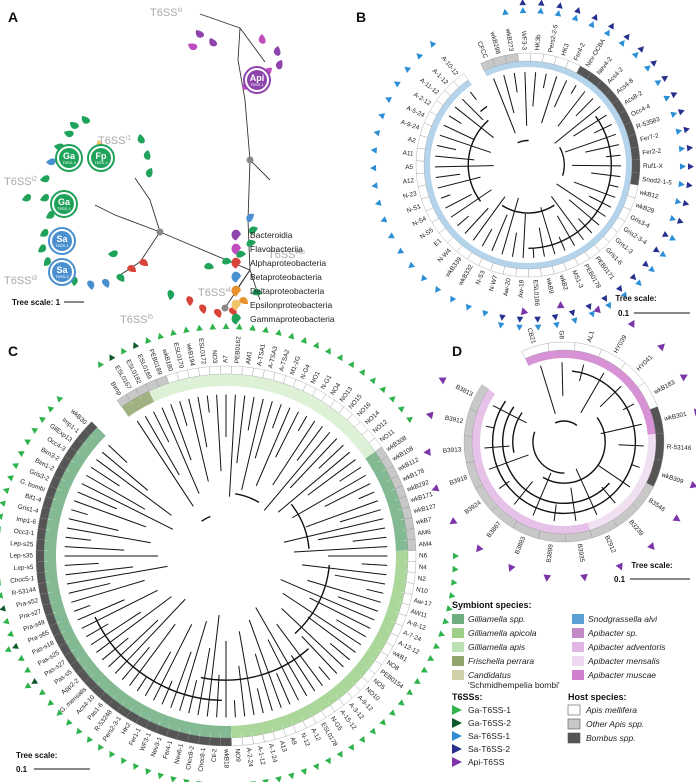 The image size is (696, 782). Describe the element at coordinates (13, 351) in the screenshot. I see `panel-c-letter: C` at that location.